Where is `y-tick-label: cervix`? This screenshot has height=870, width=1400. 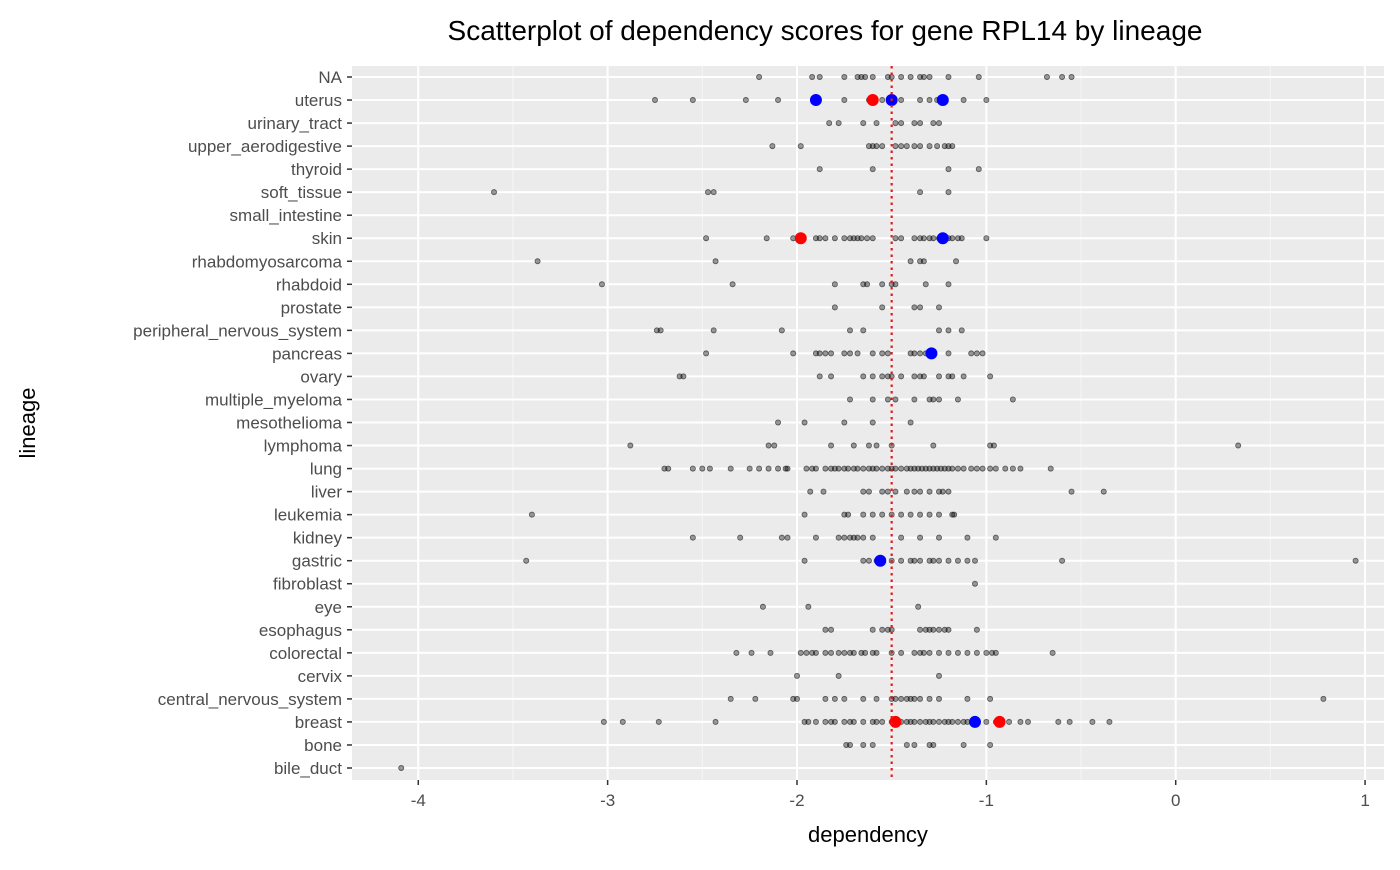 y-tick-label: cervix is located at coordinates (320, 676).